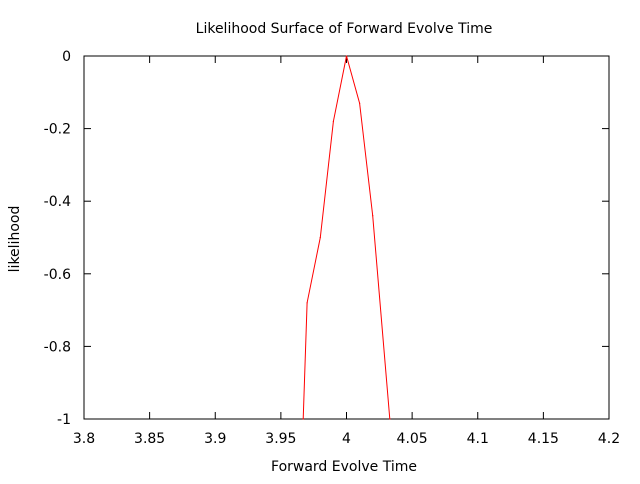  I want to click on x-tick-label: 3.9, so click(215, 439).